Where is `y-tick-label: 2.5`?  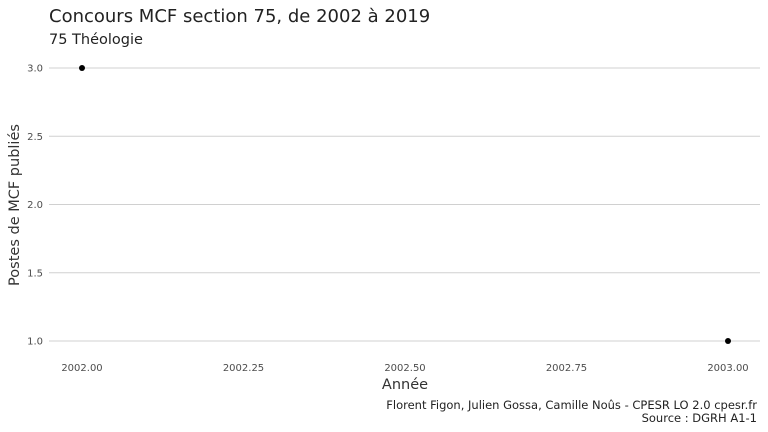 y-tick-label: 2.5 is located at coordinates (35, 137).